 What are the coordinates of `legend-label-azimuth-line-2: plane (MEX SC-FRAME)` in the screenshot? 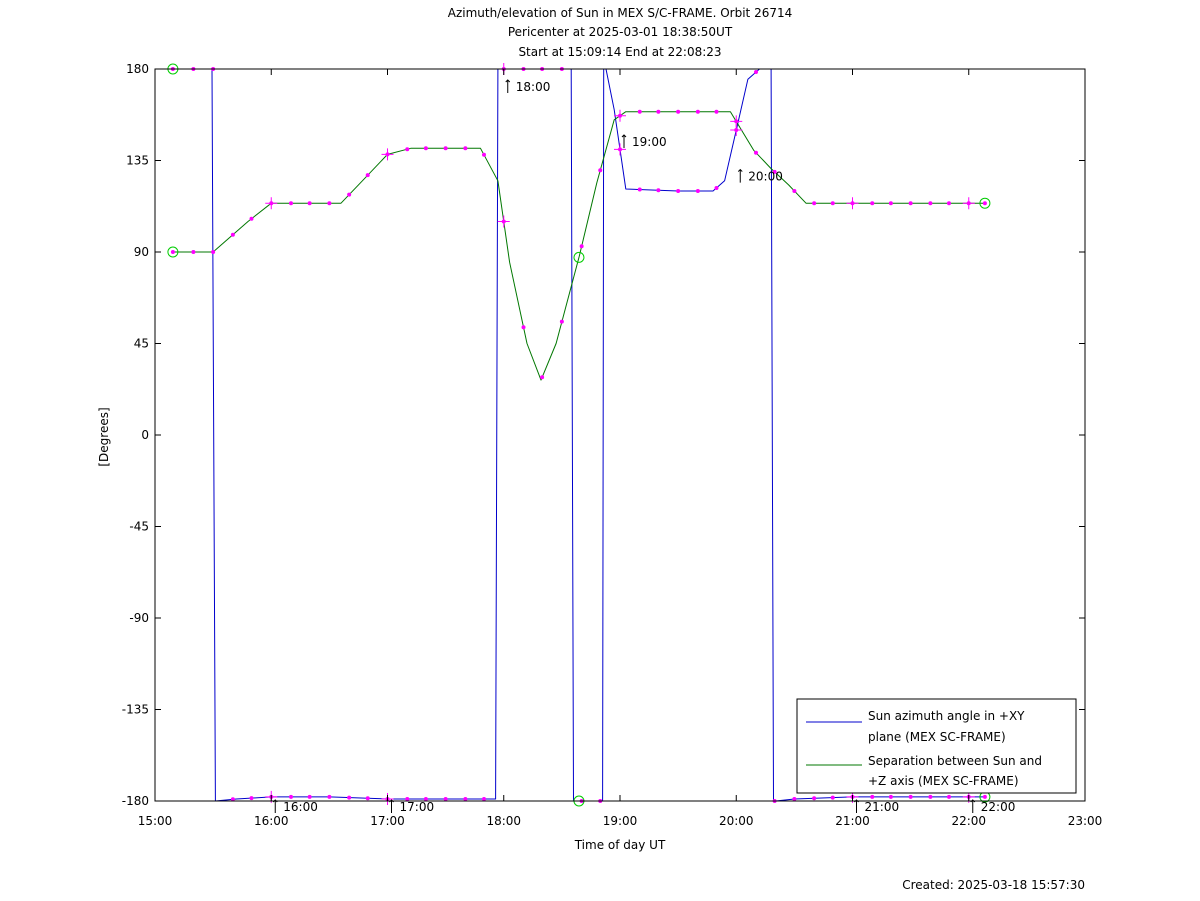 It's located at (937, 737).